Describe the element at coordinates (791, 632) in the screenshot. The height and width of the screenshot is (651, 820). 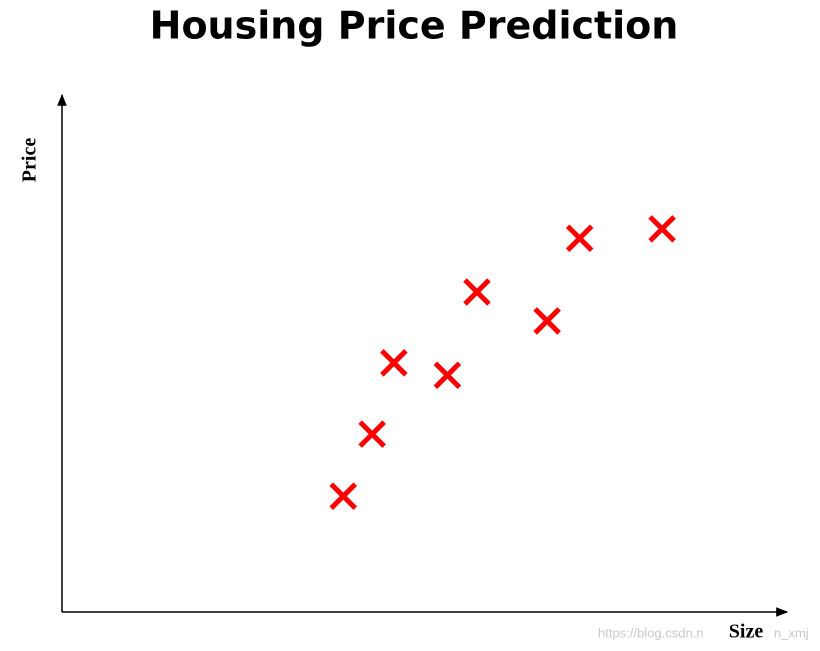
I see `watermark: n_xmj` at that location.